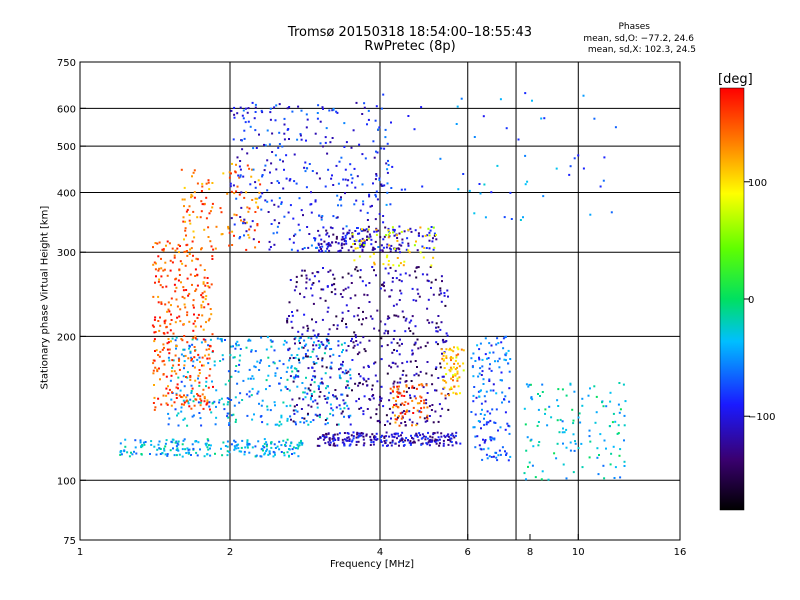 Image resolution: width=800 pixels, height=600 pixels. I want to click on colorbar-label: [deg], so click(735, 79).